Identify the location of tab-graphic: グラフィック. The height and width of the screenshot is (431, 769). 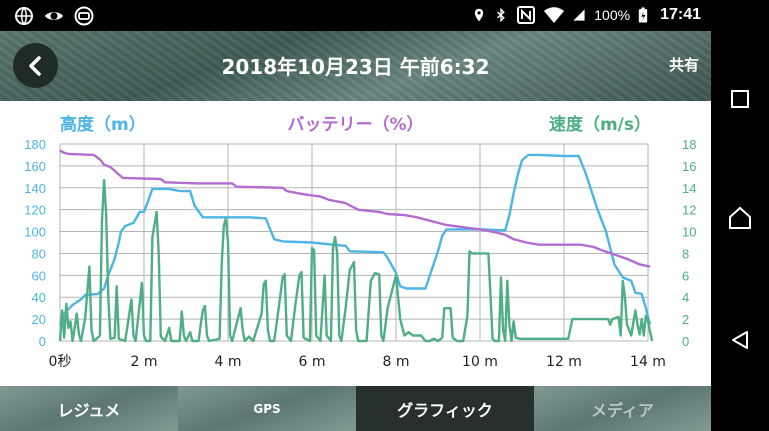
(445, 408).